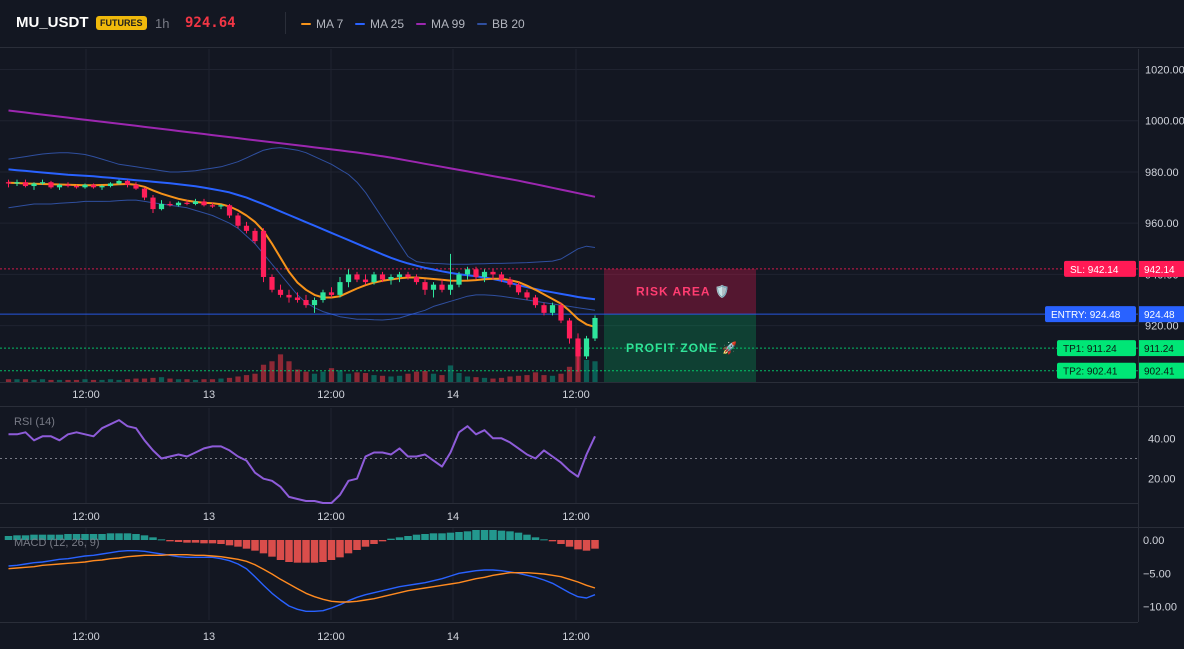 The width and height of the screenshot is (1184, 649). I want to click on rsi-title: RSI (14), so click(34, 422).